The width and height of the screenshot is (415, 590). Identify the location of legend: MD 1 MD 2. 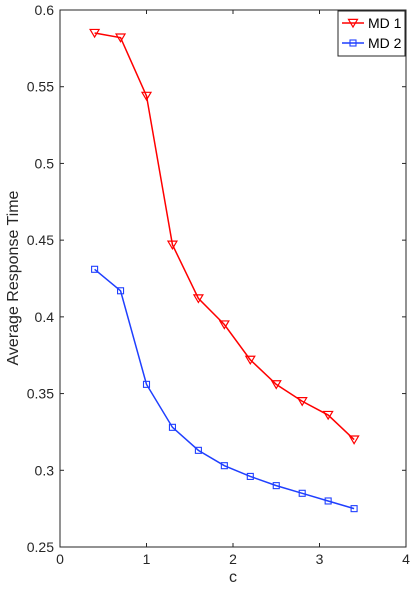
(371, 33).